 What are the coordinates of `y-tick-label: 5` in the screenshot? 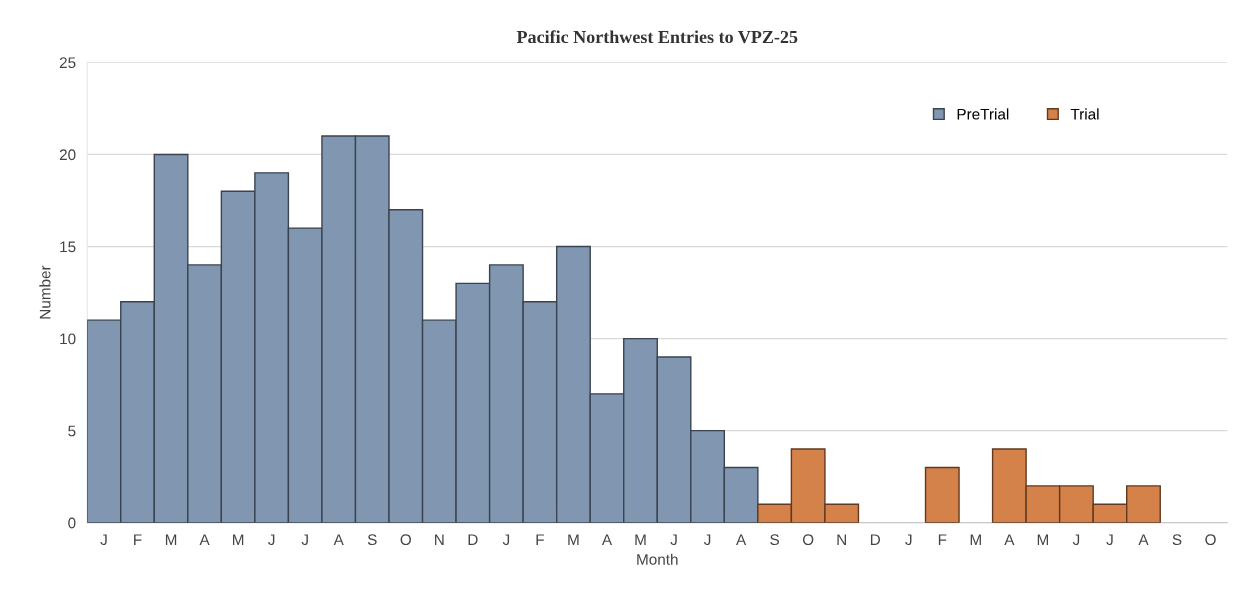 It's located at (72, 431).